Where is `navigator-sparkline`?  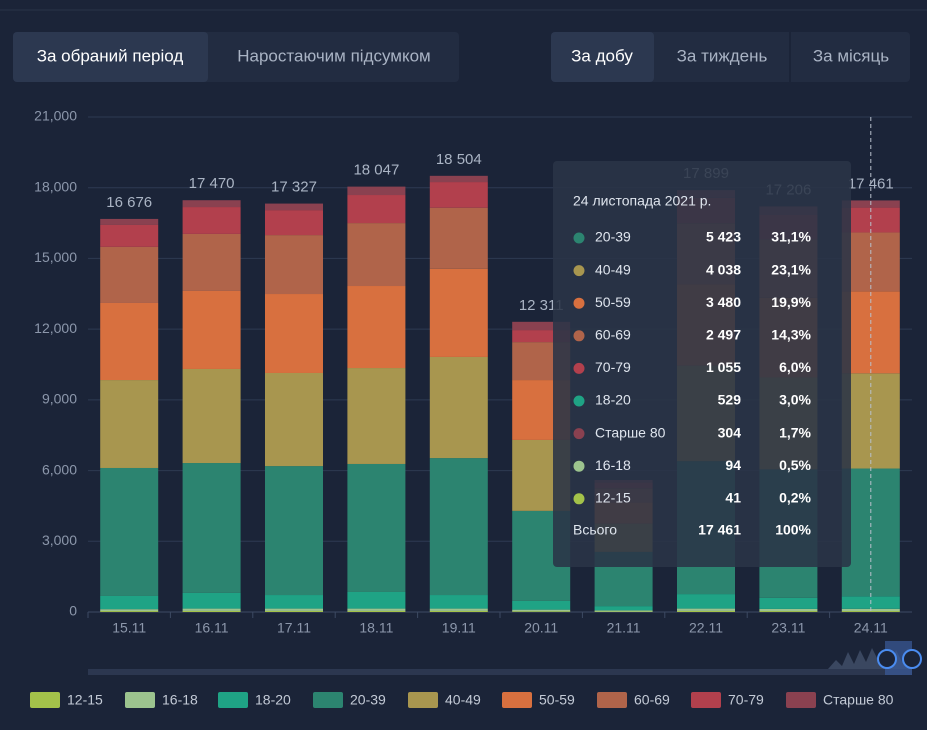
navigator-sparkline is located at coordinates (870, 658).